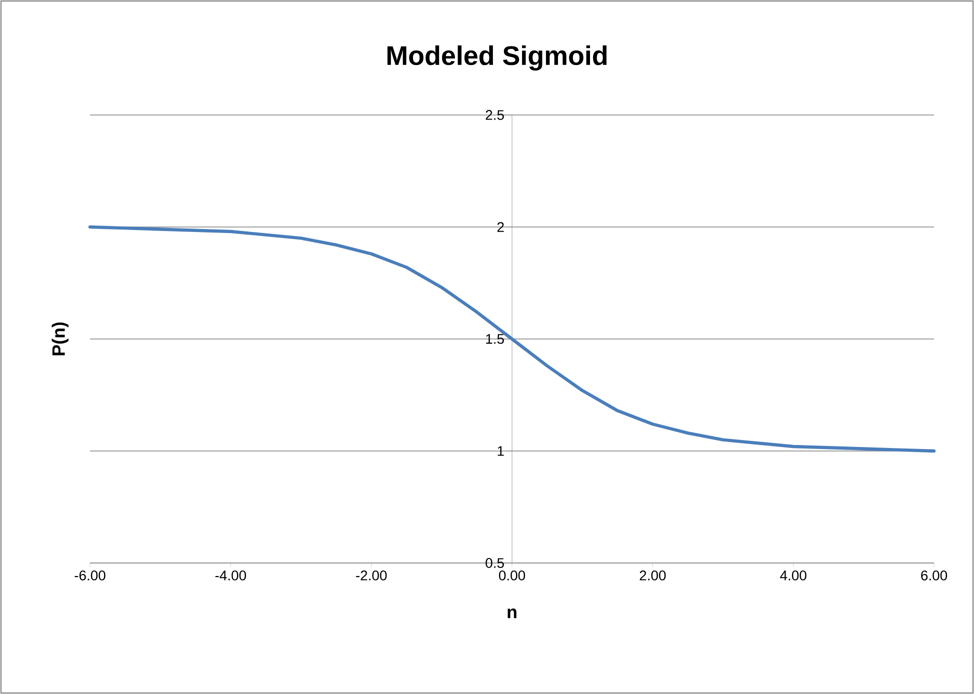  What do you see at coordinates (501, 451) in the screenshot?
I see `y-tick-label: 1` at bounding box center [501, 451].